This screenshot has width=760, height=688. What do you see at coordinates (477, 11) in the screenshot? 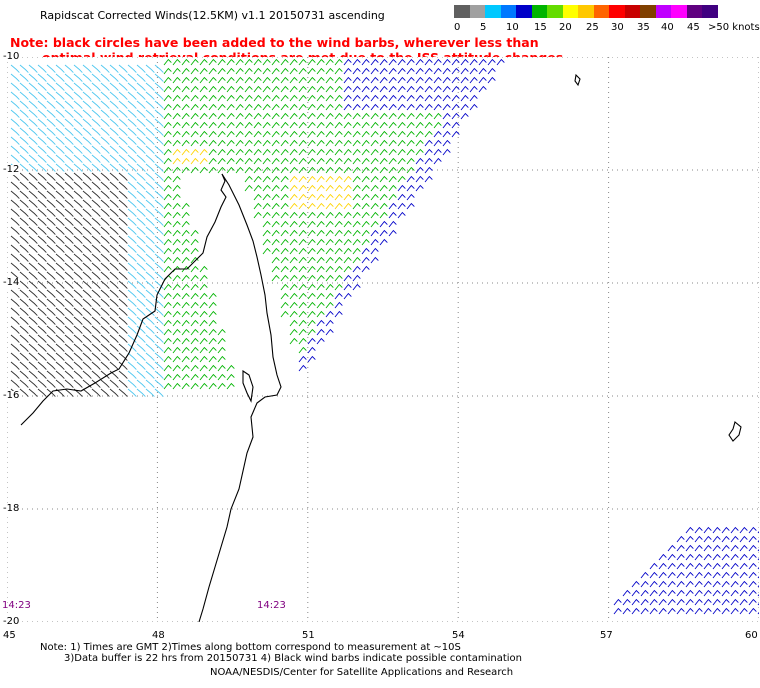
I see `legend-swatch` at bounding box center [477, 11].